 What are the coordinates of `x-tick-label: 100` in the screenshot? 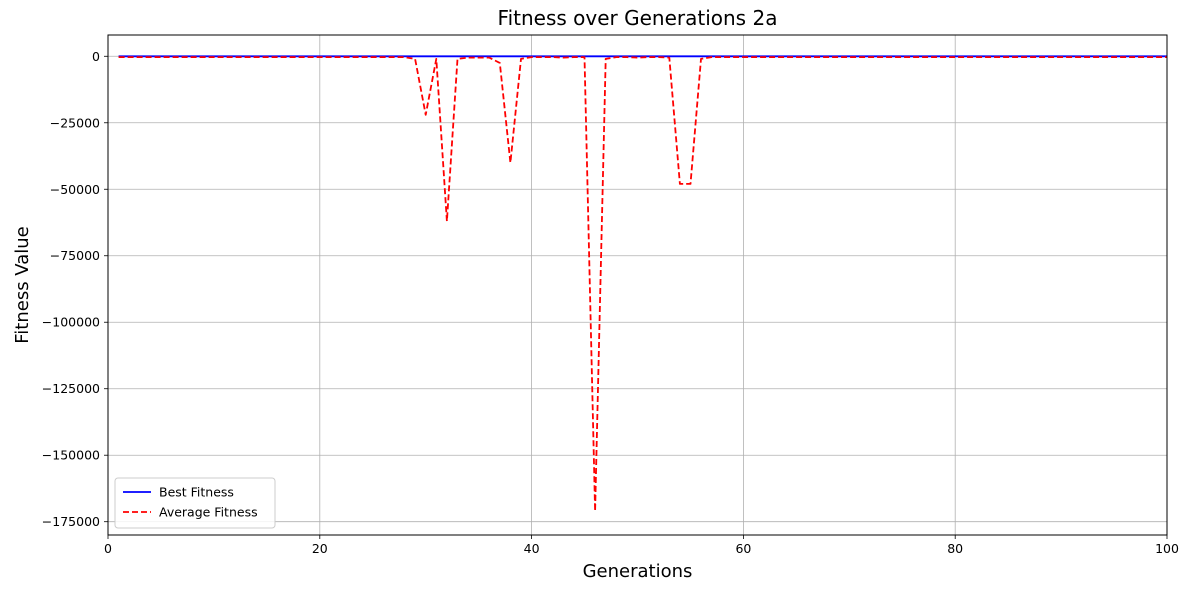 It's located at (1167, 548).